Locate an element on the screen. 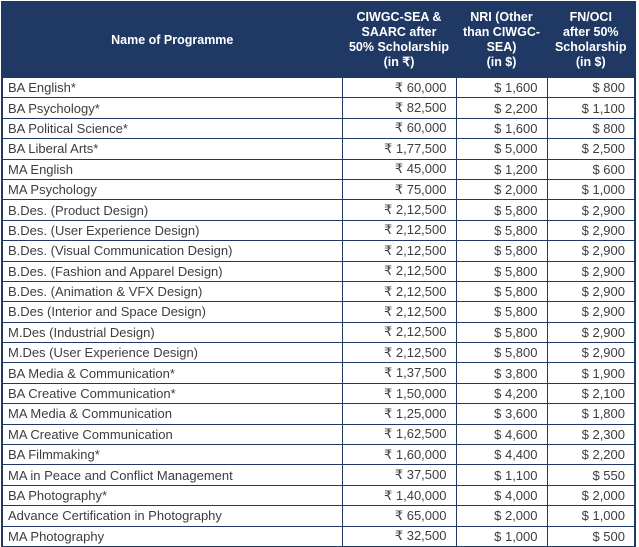  fee-value-cell: ₹ 45,000 is located at coordinates (399, 169).